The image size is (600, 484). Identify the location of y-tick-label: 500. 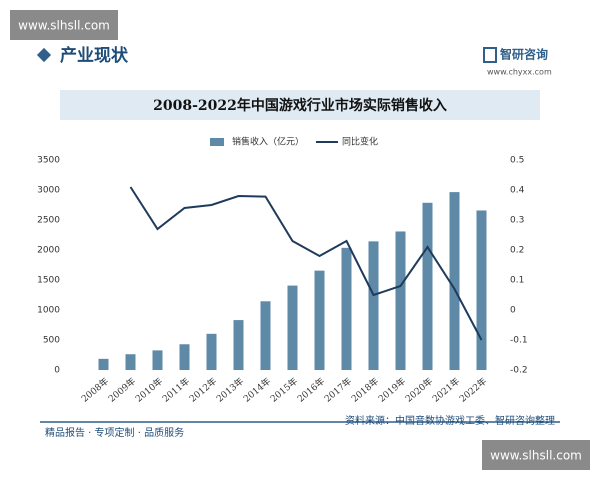
(51, 341).